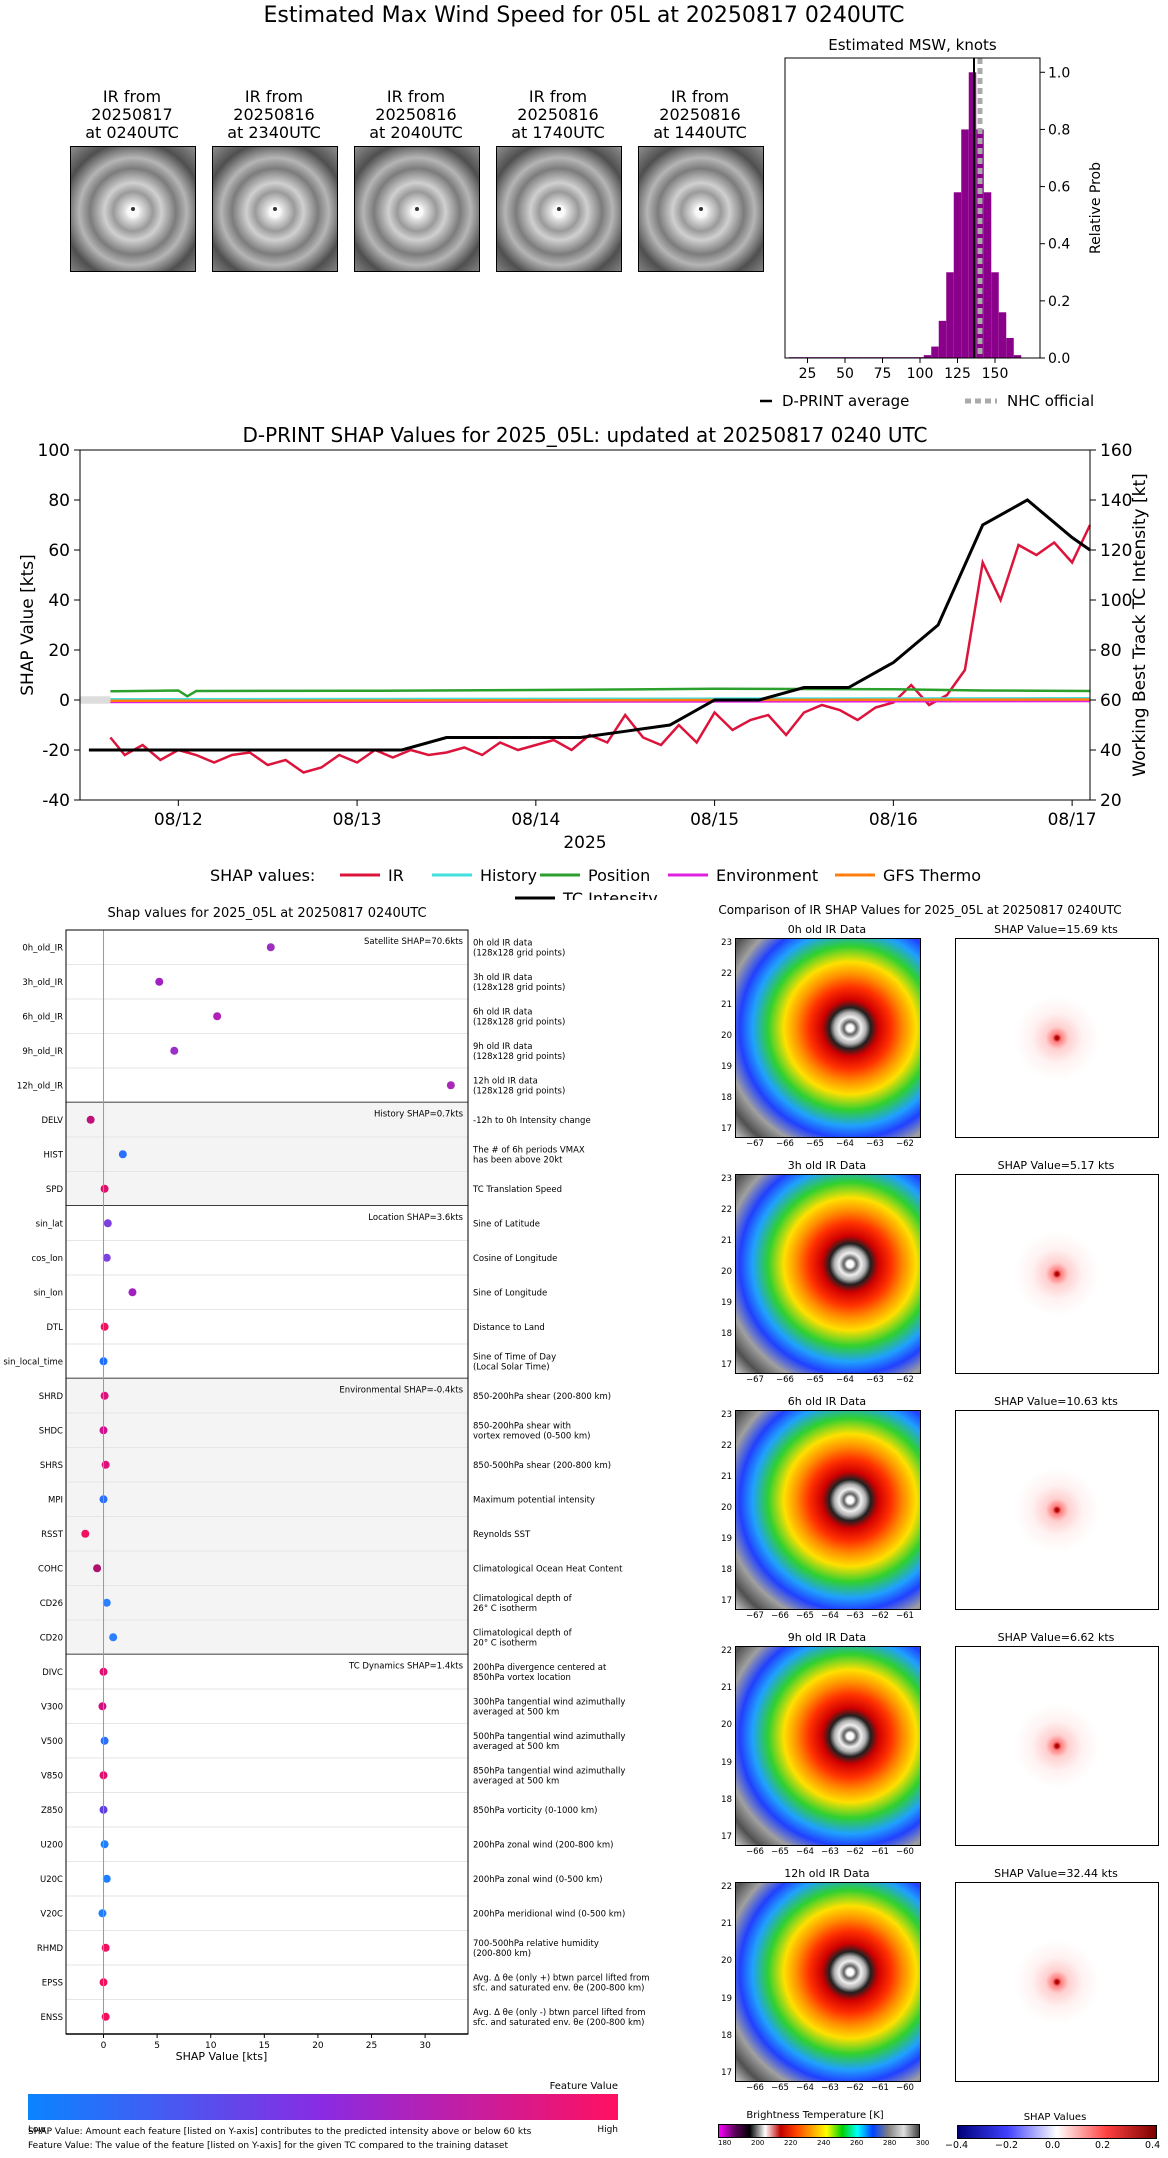 The height and width of the screenshot is (2158, 1168). Describe the element at coordinates (827, 1873) in the screenshot. I see `ir-panel-title: 12h old IR Data` at that location.